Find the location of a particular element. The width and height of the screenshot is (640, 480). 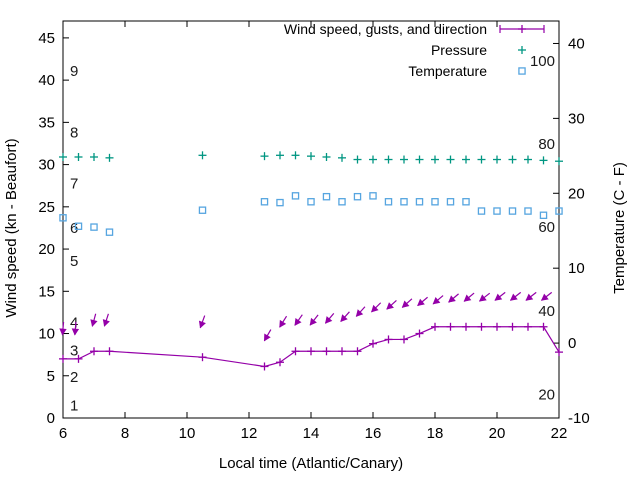

y-tick-label: 15 is located at coordinates (46, 291).